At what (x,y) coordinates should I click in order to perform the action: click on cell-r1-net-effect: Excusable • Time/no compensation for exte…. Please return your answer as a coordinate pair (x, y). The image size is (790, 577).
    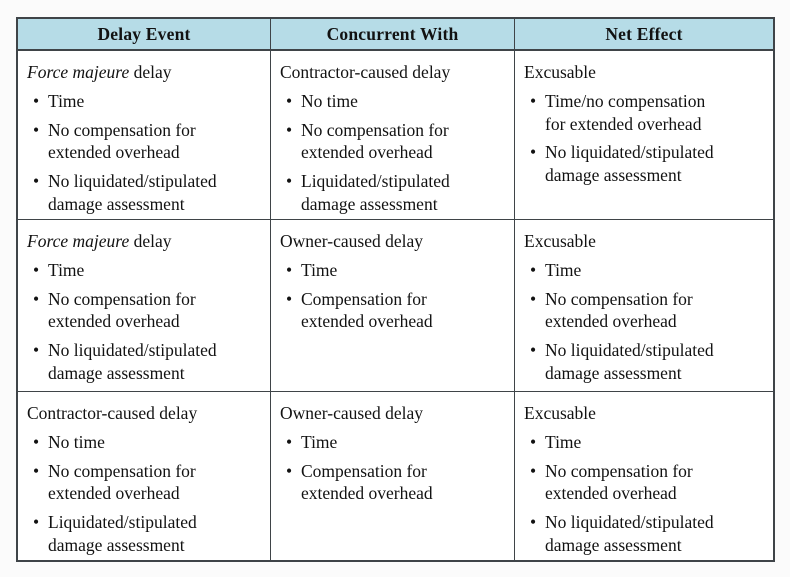
    Looking at the image, I should click on (644, 135).